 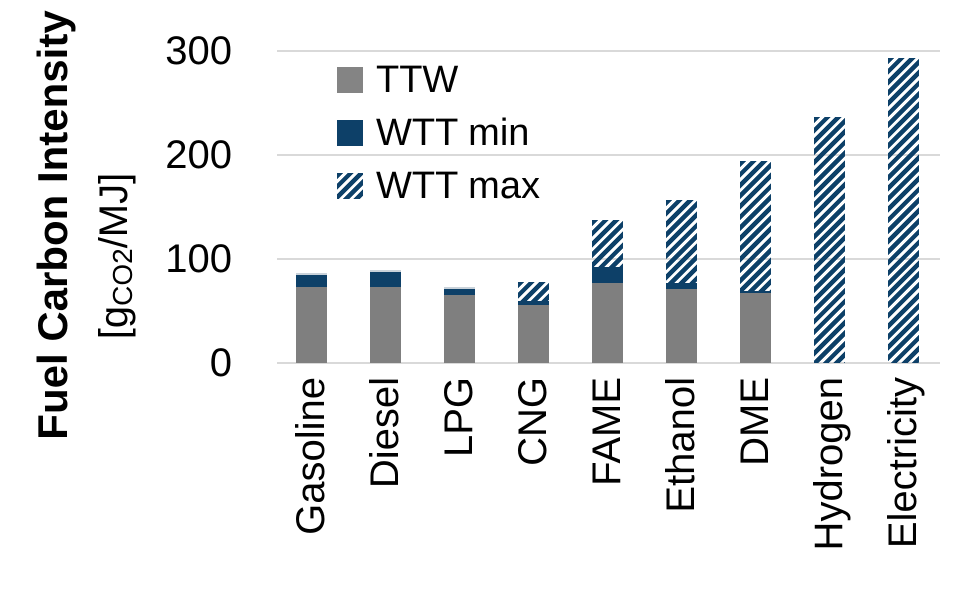 What do you see at coordinates (385, 325) in the screenshot?
I see `bar-segment-ttw-diesel` at bounding box center [385, 325].